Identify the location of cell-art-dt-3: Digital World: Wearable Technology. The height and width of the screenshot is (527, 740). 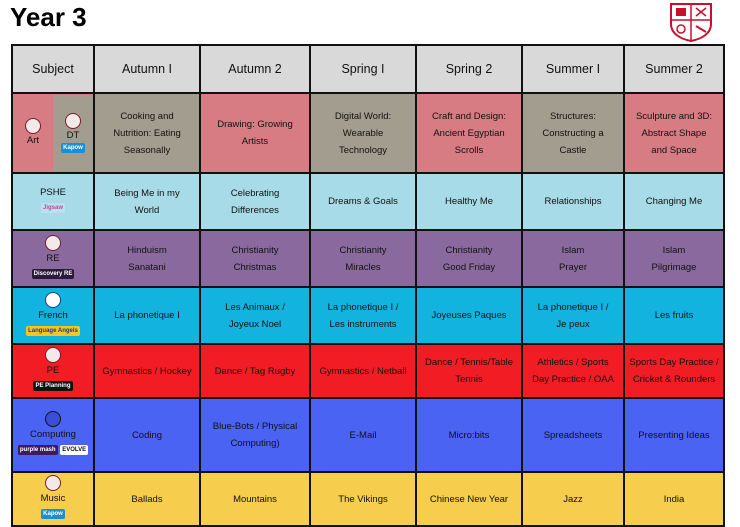
(363, 133).